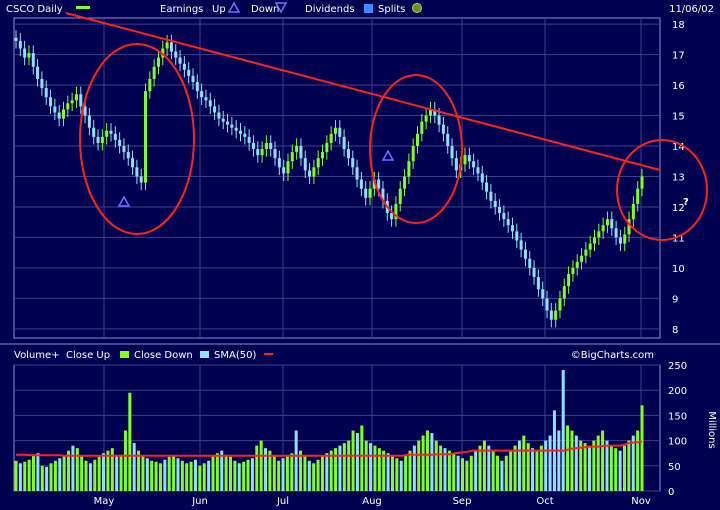  I want to click on price-y-tick: 16, so click(678, 86).